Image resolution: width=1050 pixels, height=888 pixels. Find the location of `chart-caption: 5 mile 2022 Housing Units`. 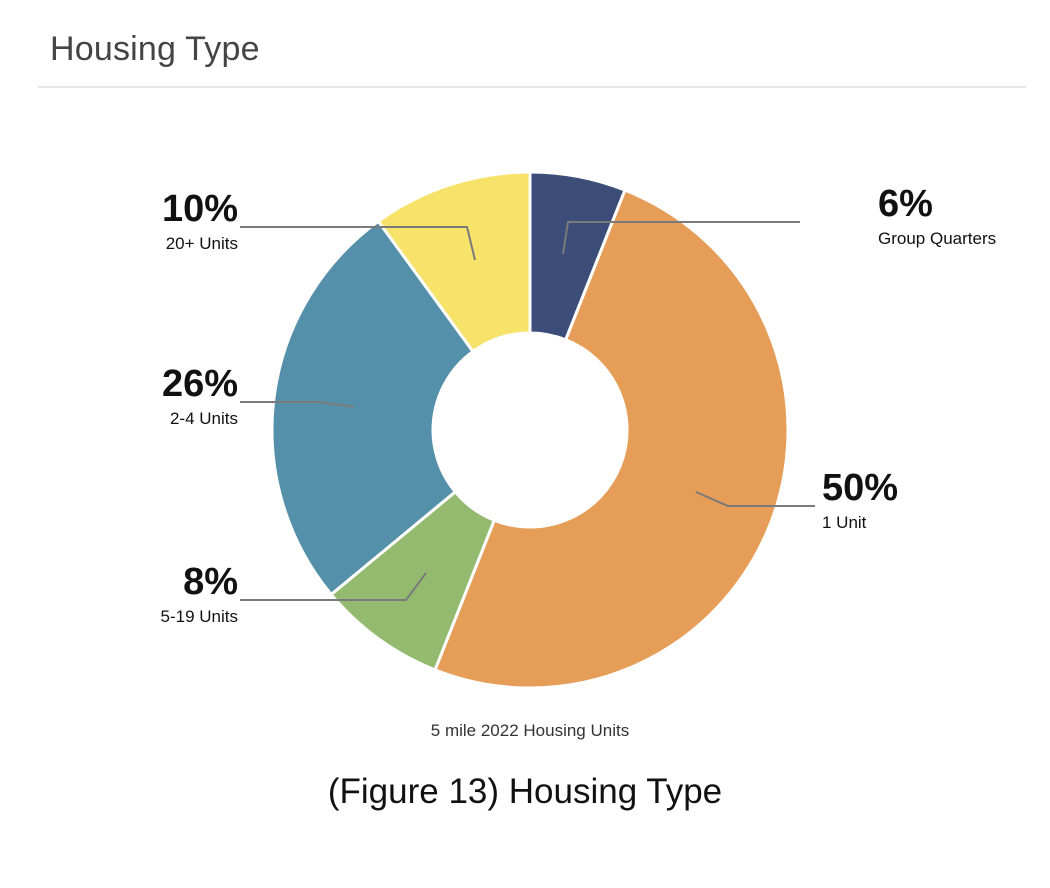

chart-caption: 5 mile 2022 Housing Units is located at coordinates (530, 730).